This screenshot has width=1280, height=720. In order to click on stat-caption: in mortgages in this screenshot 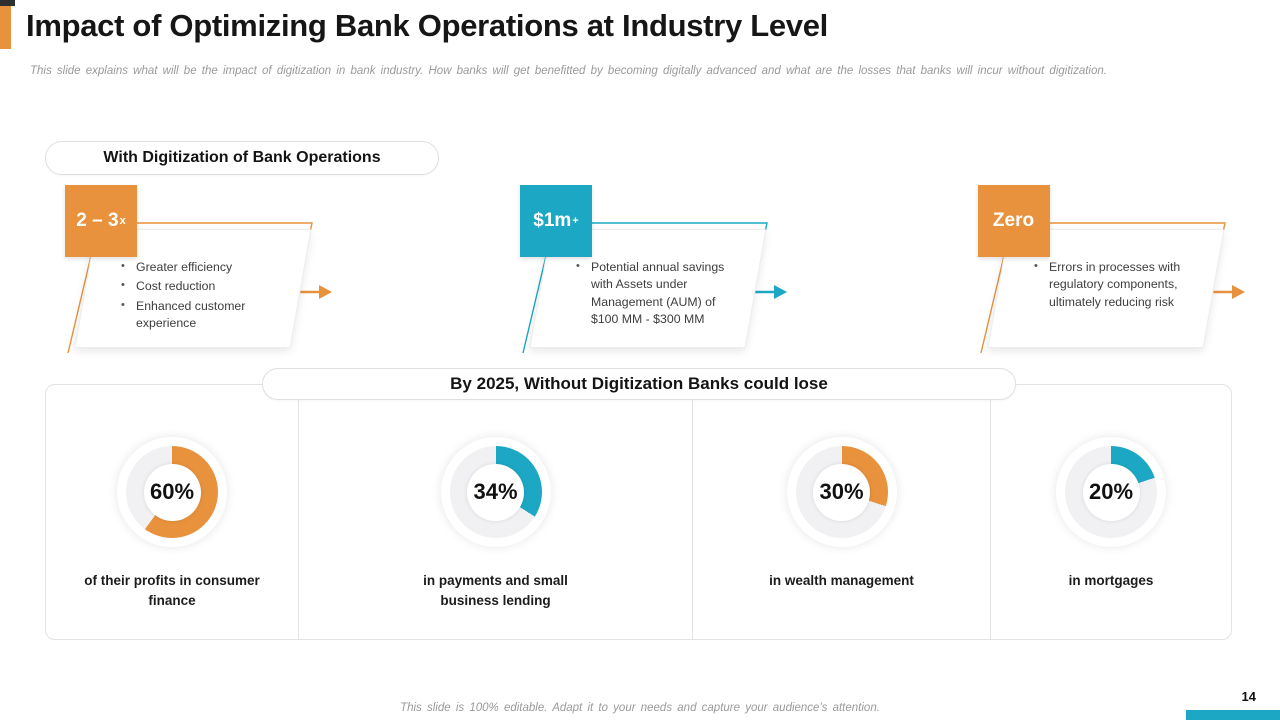, I will do `click(1111, 580)`.